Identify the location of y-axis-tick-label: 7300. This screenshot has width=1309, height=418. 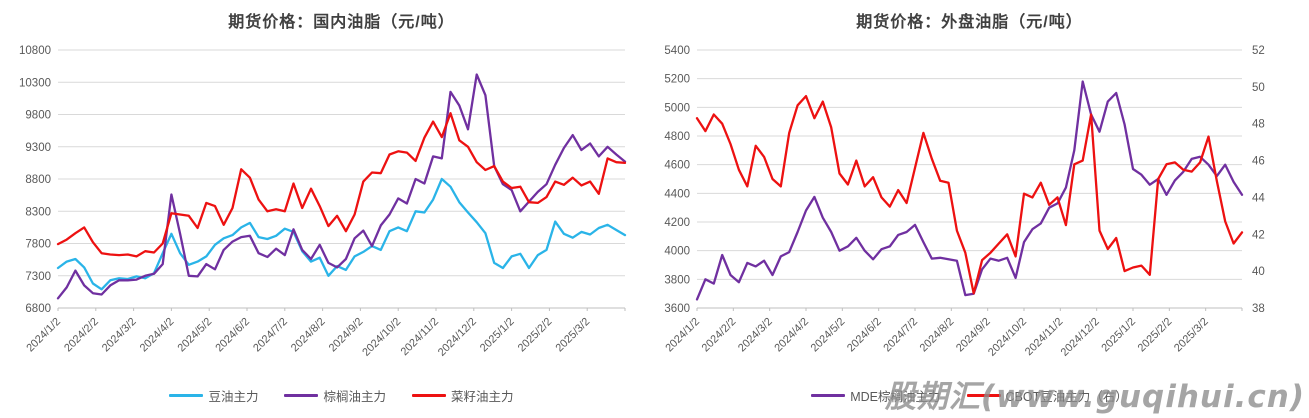
(38, 277).